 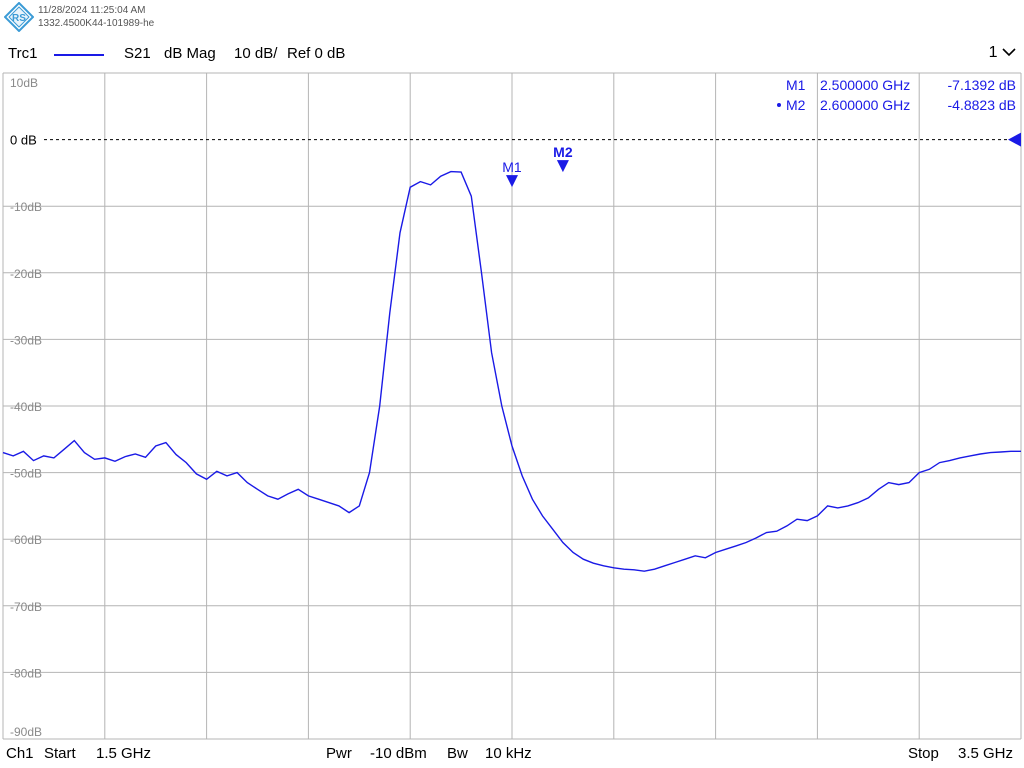 I want to click on bandwidth-value: 10 kHz, so click(x=508, y=753).